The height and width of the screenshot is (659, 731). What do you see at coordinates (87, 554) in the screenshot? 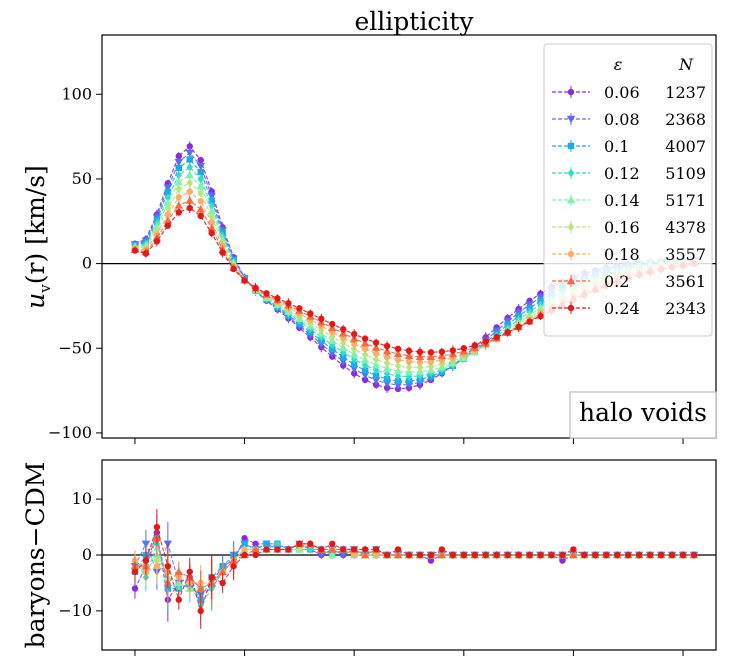
I see `bottom-y-tick-label: 0` at bounding box center [87, 554].